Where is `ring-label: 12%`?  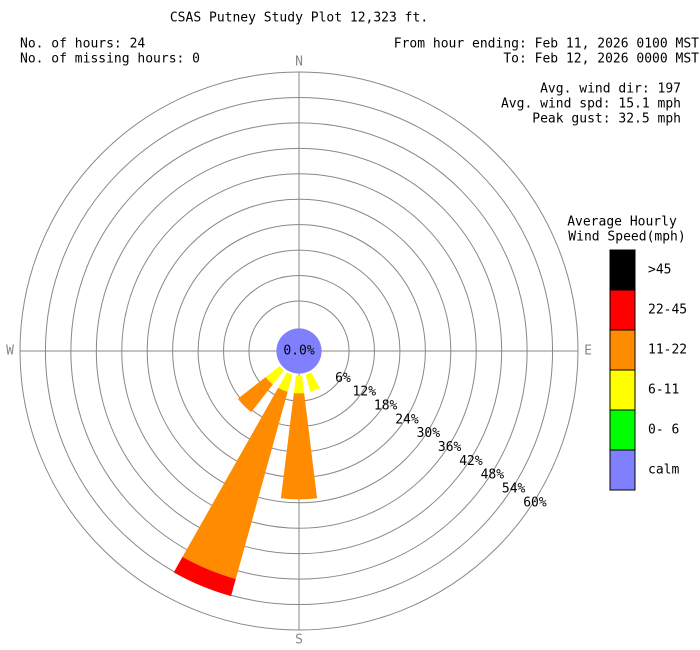 ring-label: 12% is located at coordinates (365, 392).